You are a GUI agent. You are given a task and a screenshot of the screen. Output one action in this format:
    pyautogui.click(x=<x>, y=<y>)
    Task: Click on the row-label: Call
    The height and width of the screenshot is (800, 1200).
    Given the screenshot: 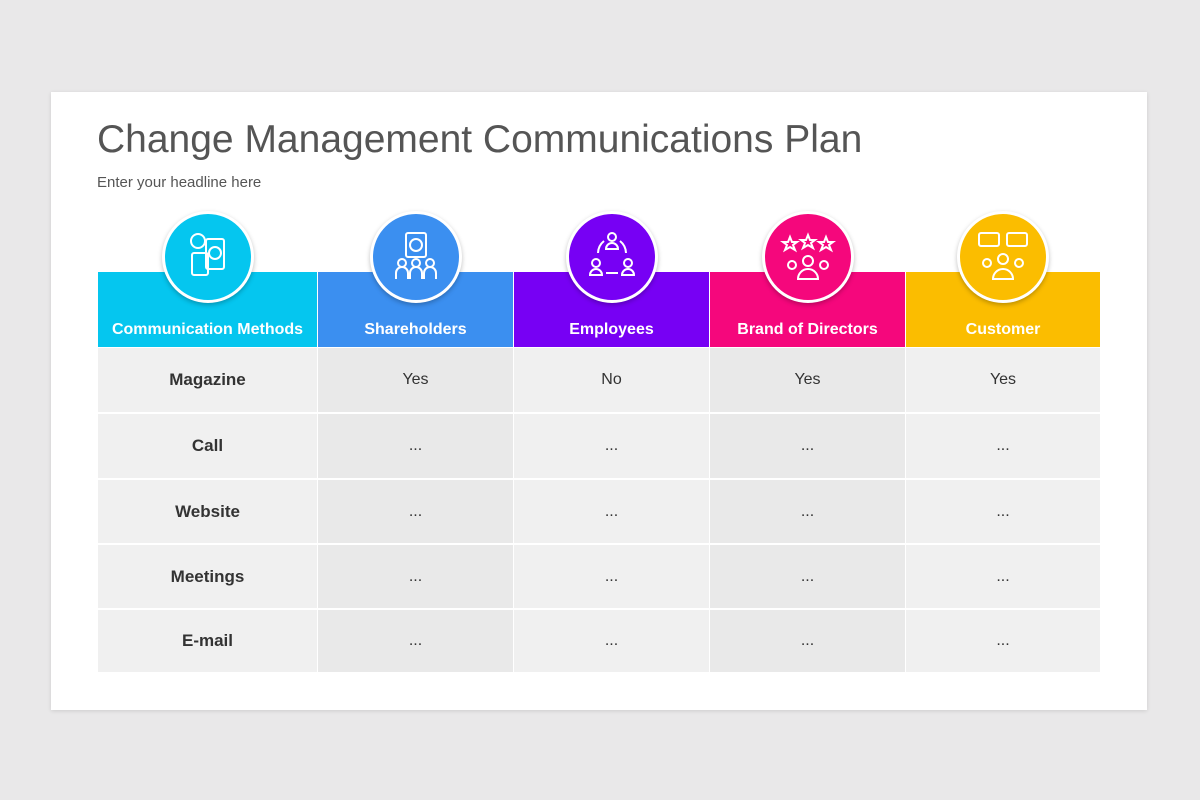 What is the action you would take?
    pyautogui.click(x=207, y=446)
    